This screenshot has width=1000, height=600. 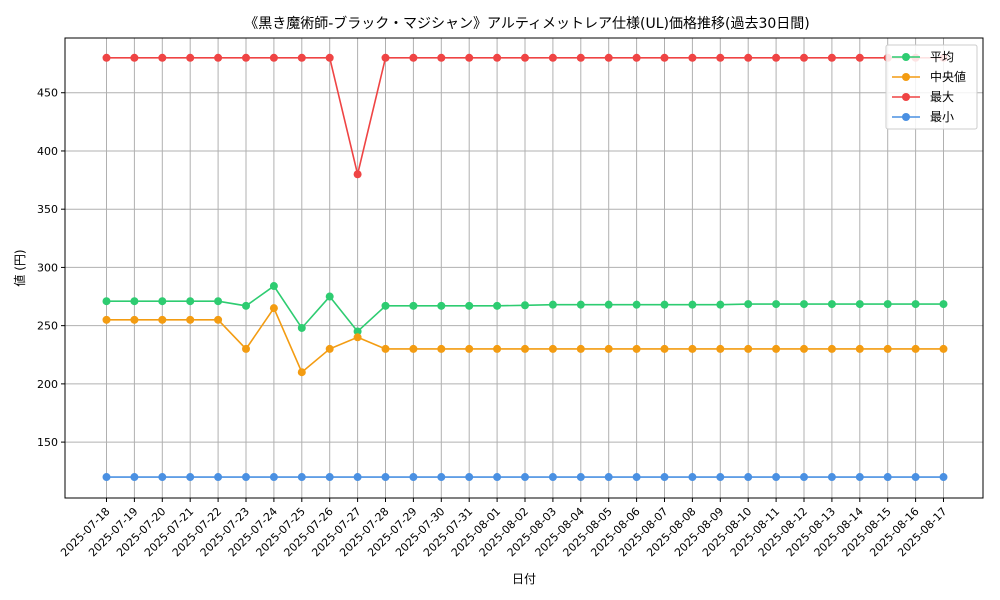 I want to click on x-axis-label: 日付, so click(x=524, y=579).